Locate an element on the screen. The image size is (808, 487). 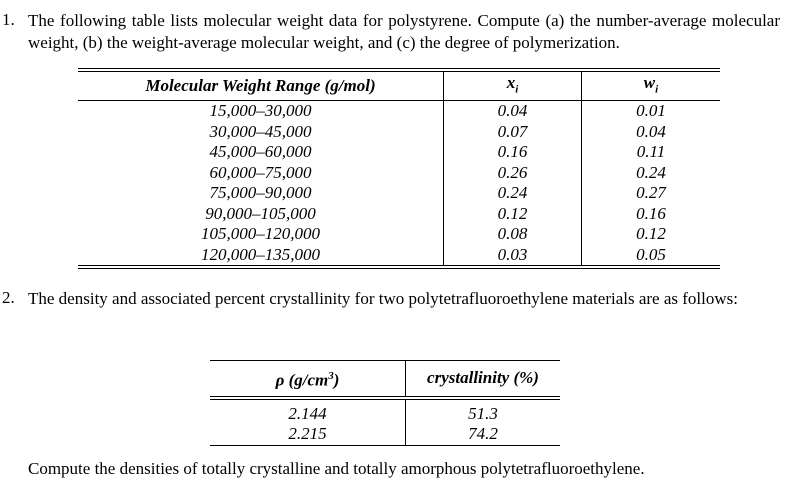
table-cell: 0.05 is located at coordinates (650, 256).